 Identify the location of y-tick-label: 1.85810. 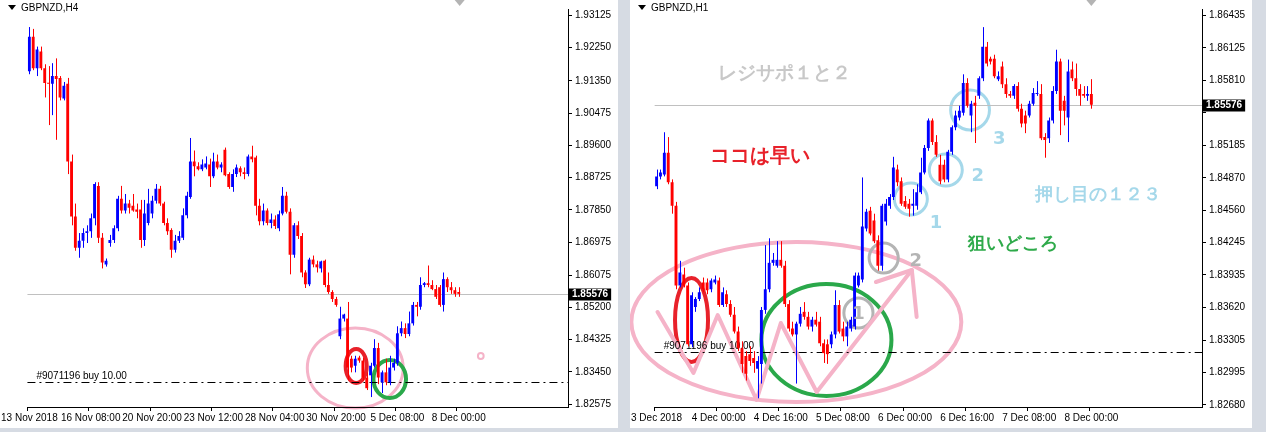
(1227, 80).